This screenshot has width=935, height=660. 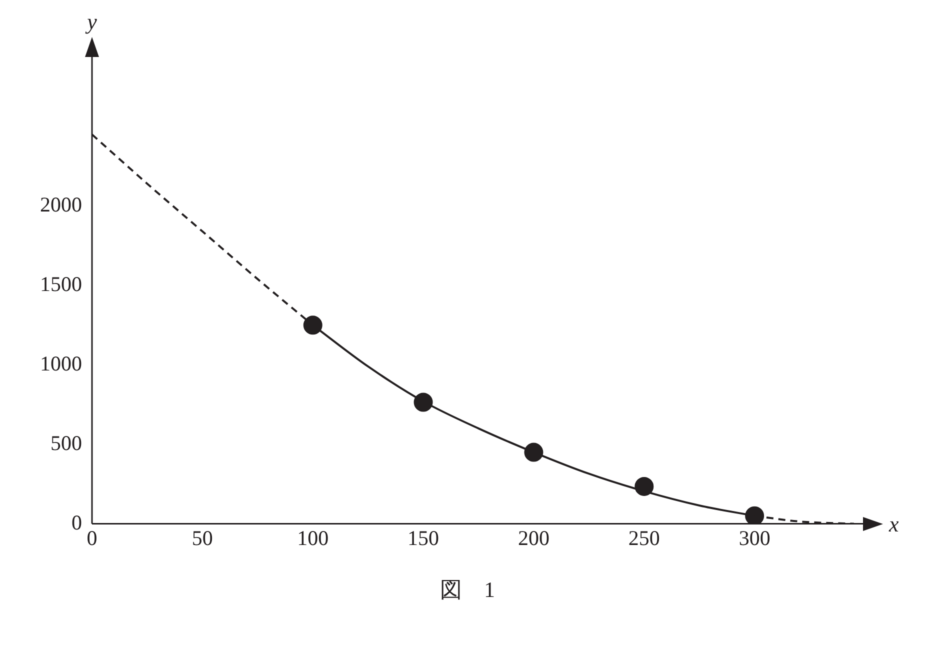 What do you see at coordinates (644, 538) in the screenshot?
I see `x-tick-label: 250` at bounding box center [644, 538].